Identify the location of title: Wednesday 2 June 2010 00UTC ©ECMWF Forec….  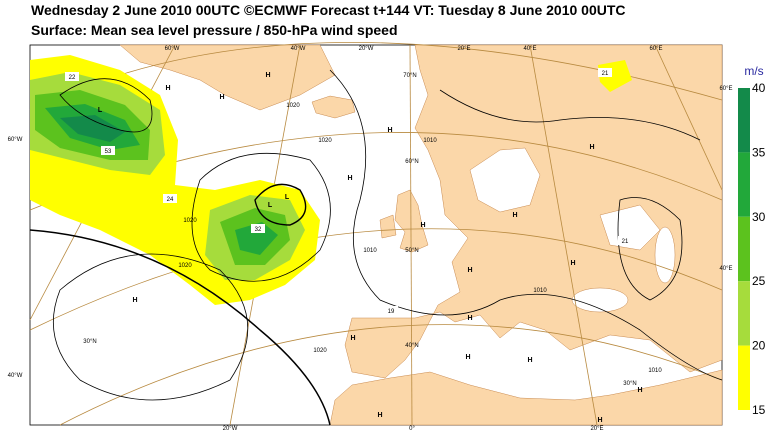
(328, 10).